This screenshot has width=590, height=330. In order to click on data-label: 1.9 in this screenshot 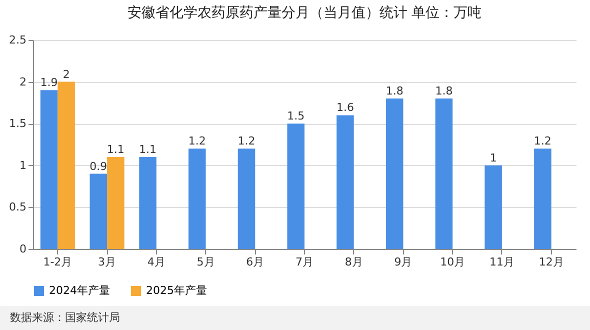, I will do `click(49, 83)`.